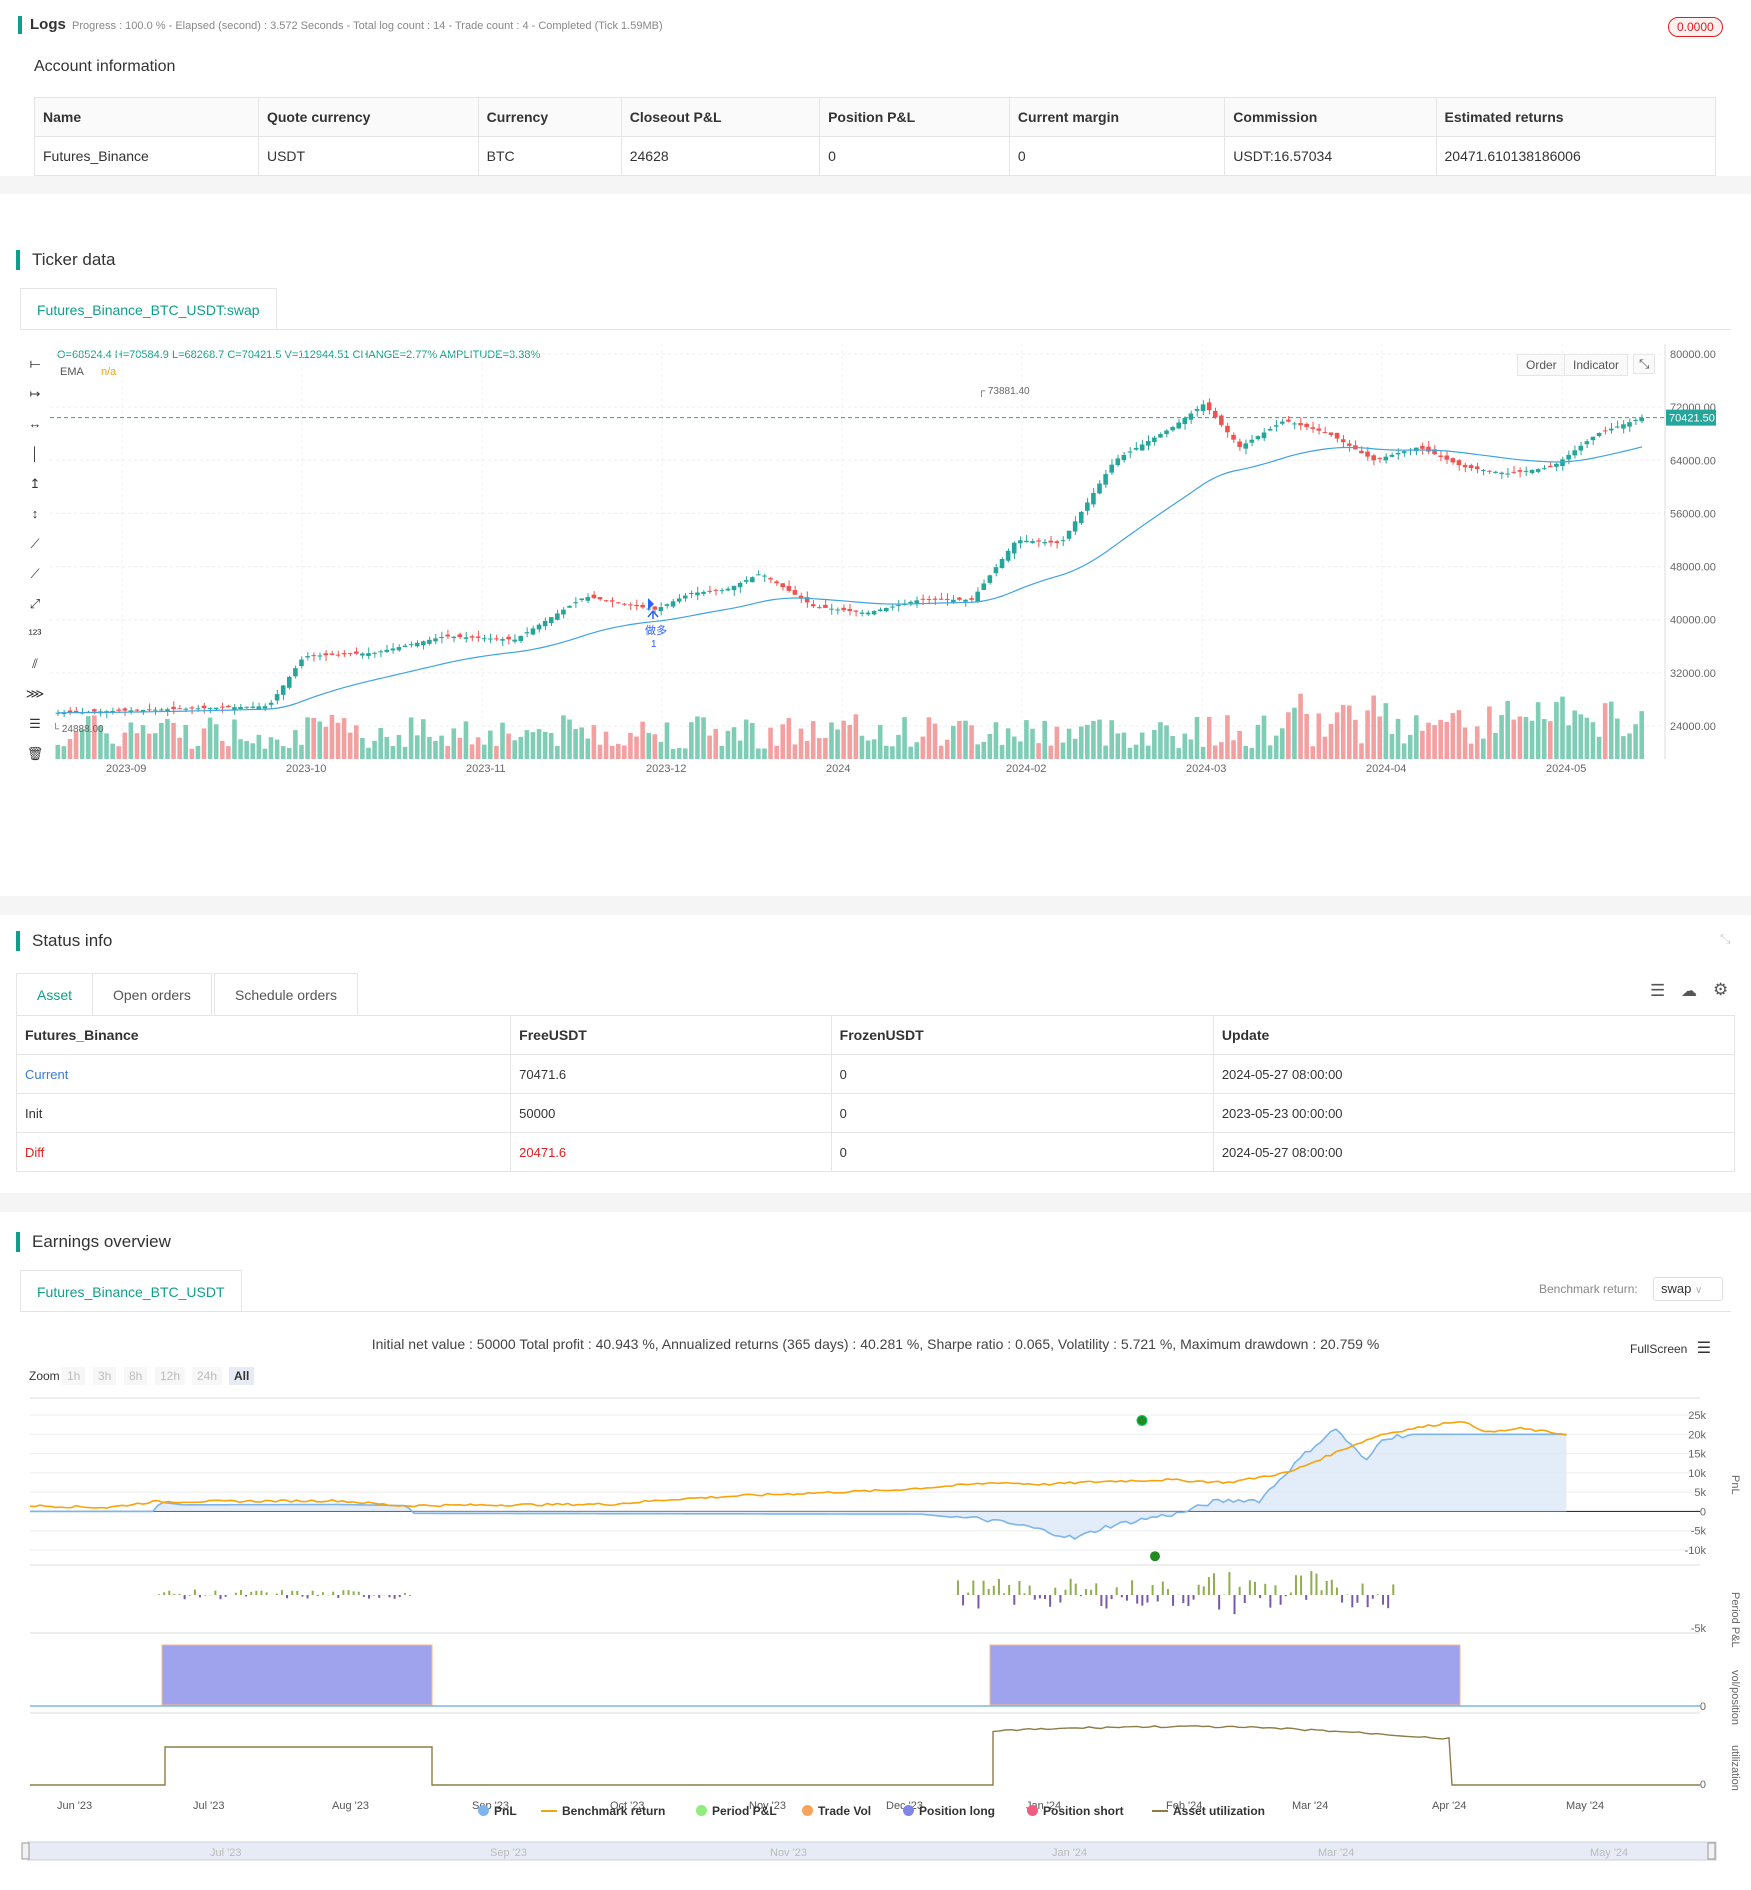 This screenshot has height=1890, width=1751. Describe the element at coordinates (242, 1376) in the screenshot. I see `zoom-button-All: All` at that location.